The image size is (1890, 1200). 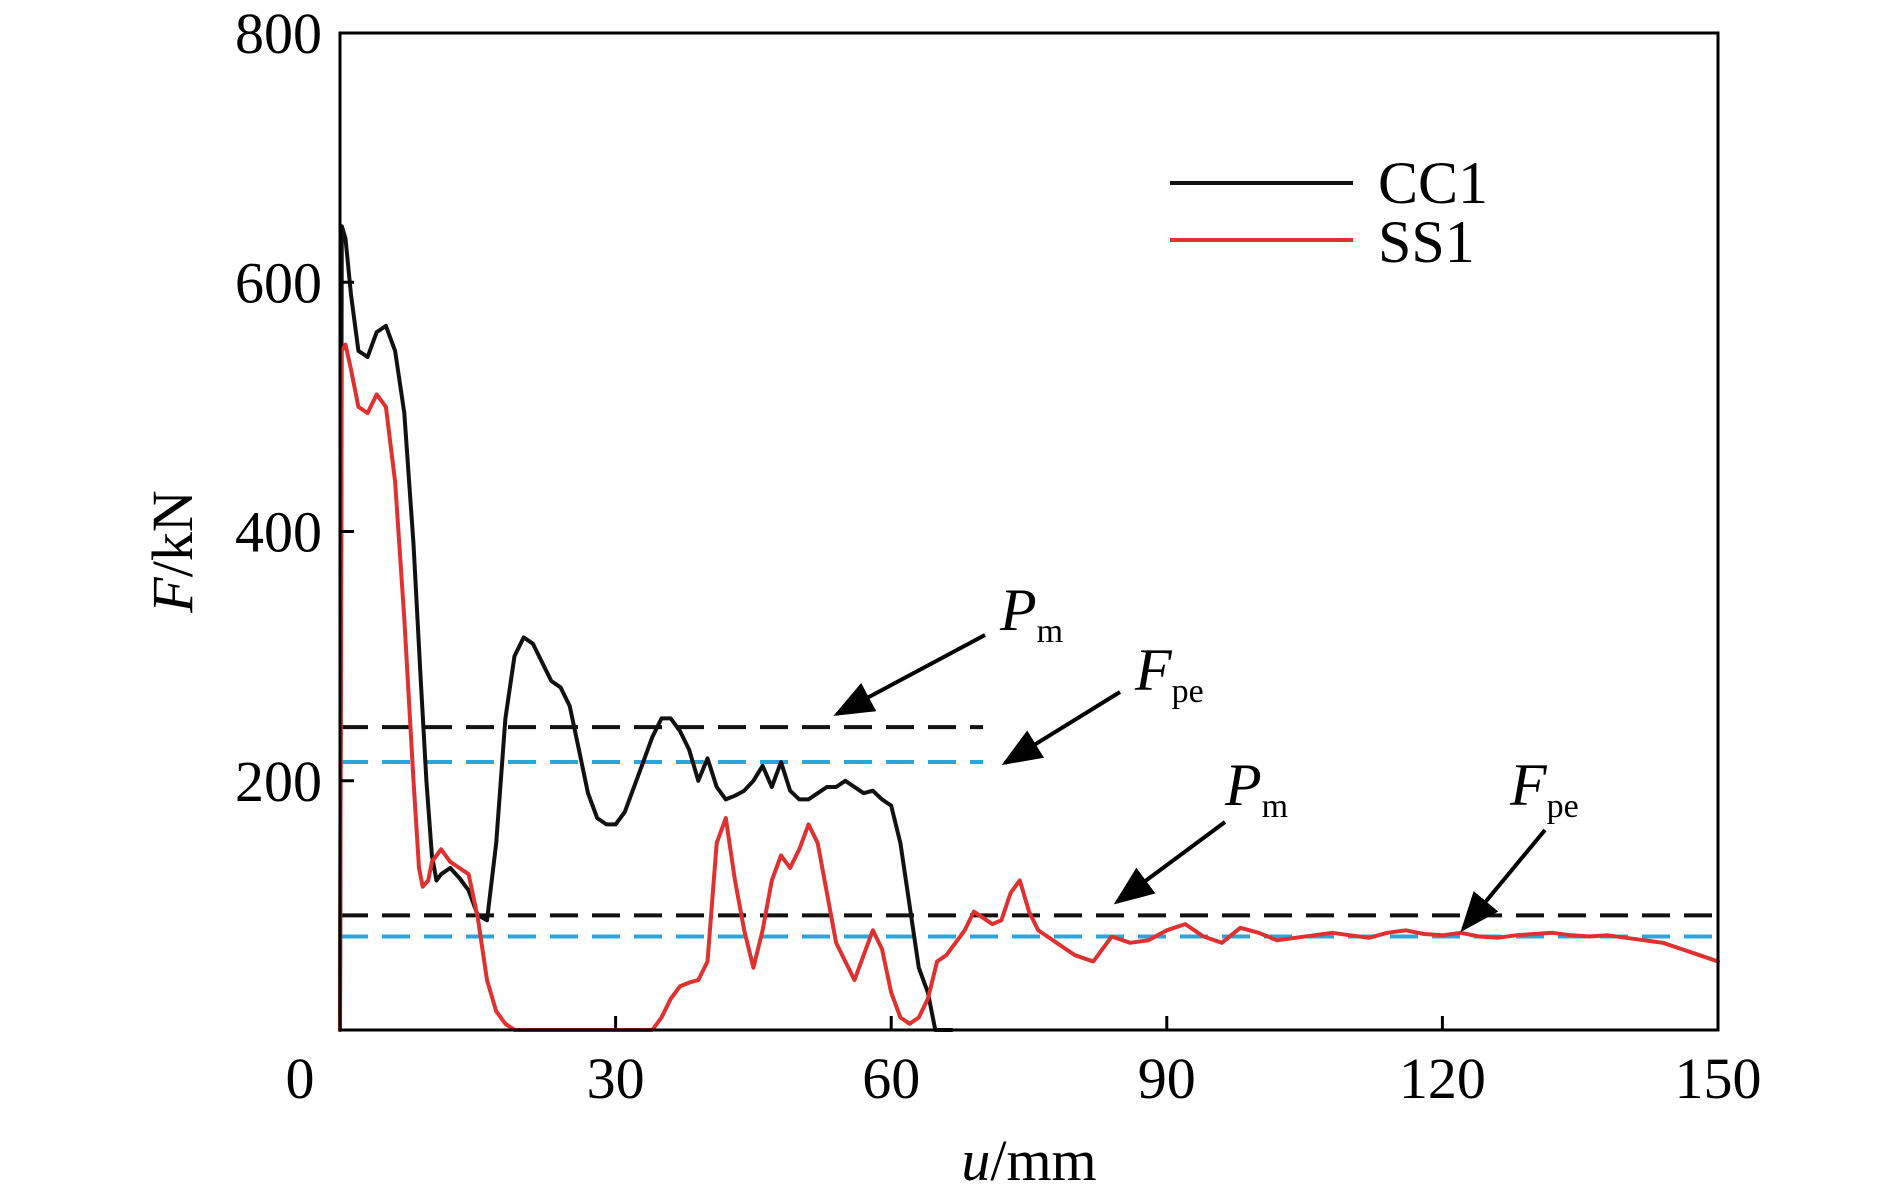 I want to click on annotations: Pm Fpe Pm Fpe, so click(x=1206, y=755).